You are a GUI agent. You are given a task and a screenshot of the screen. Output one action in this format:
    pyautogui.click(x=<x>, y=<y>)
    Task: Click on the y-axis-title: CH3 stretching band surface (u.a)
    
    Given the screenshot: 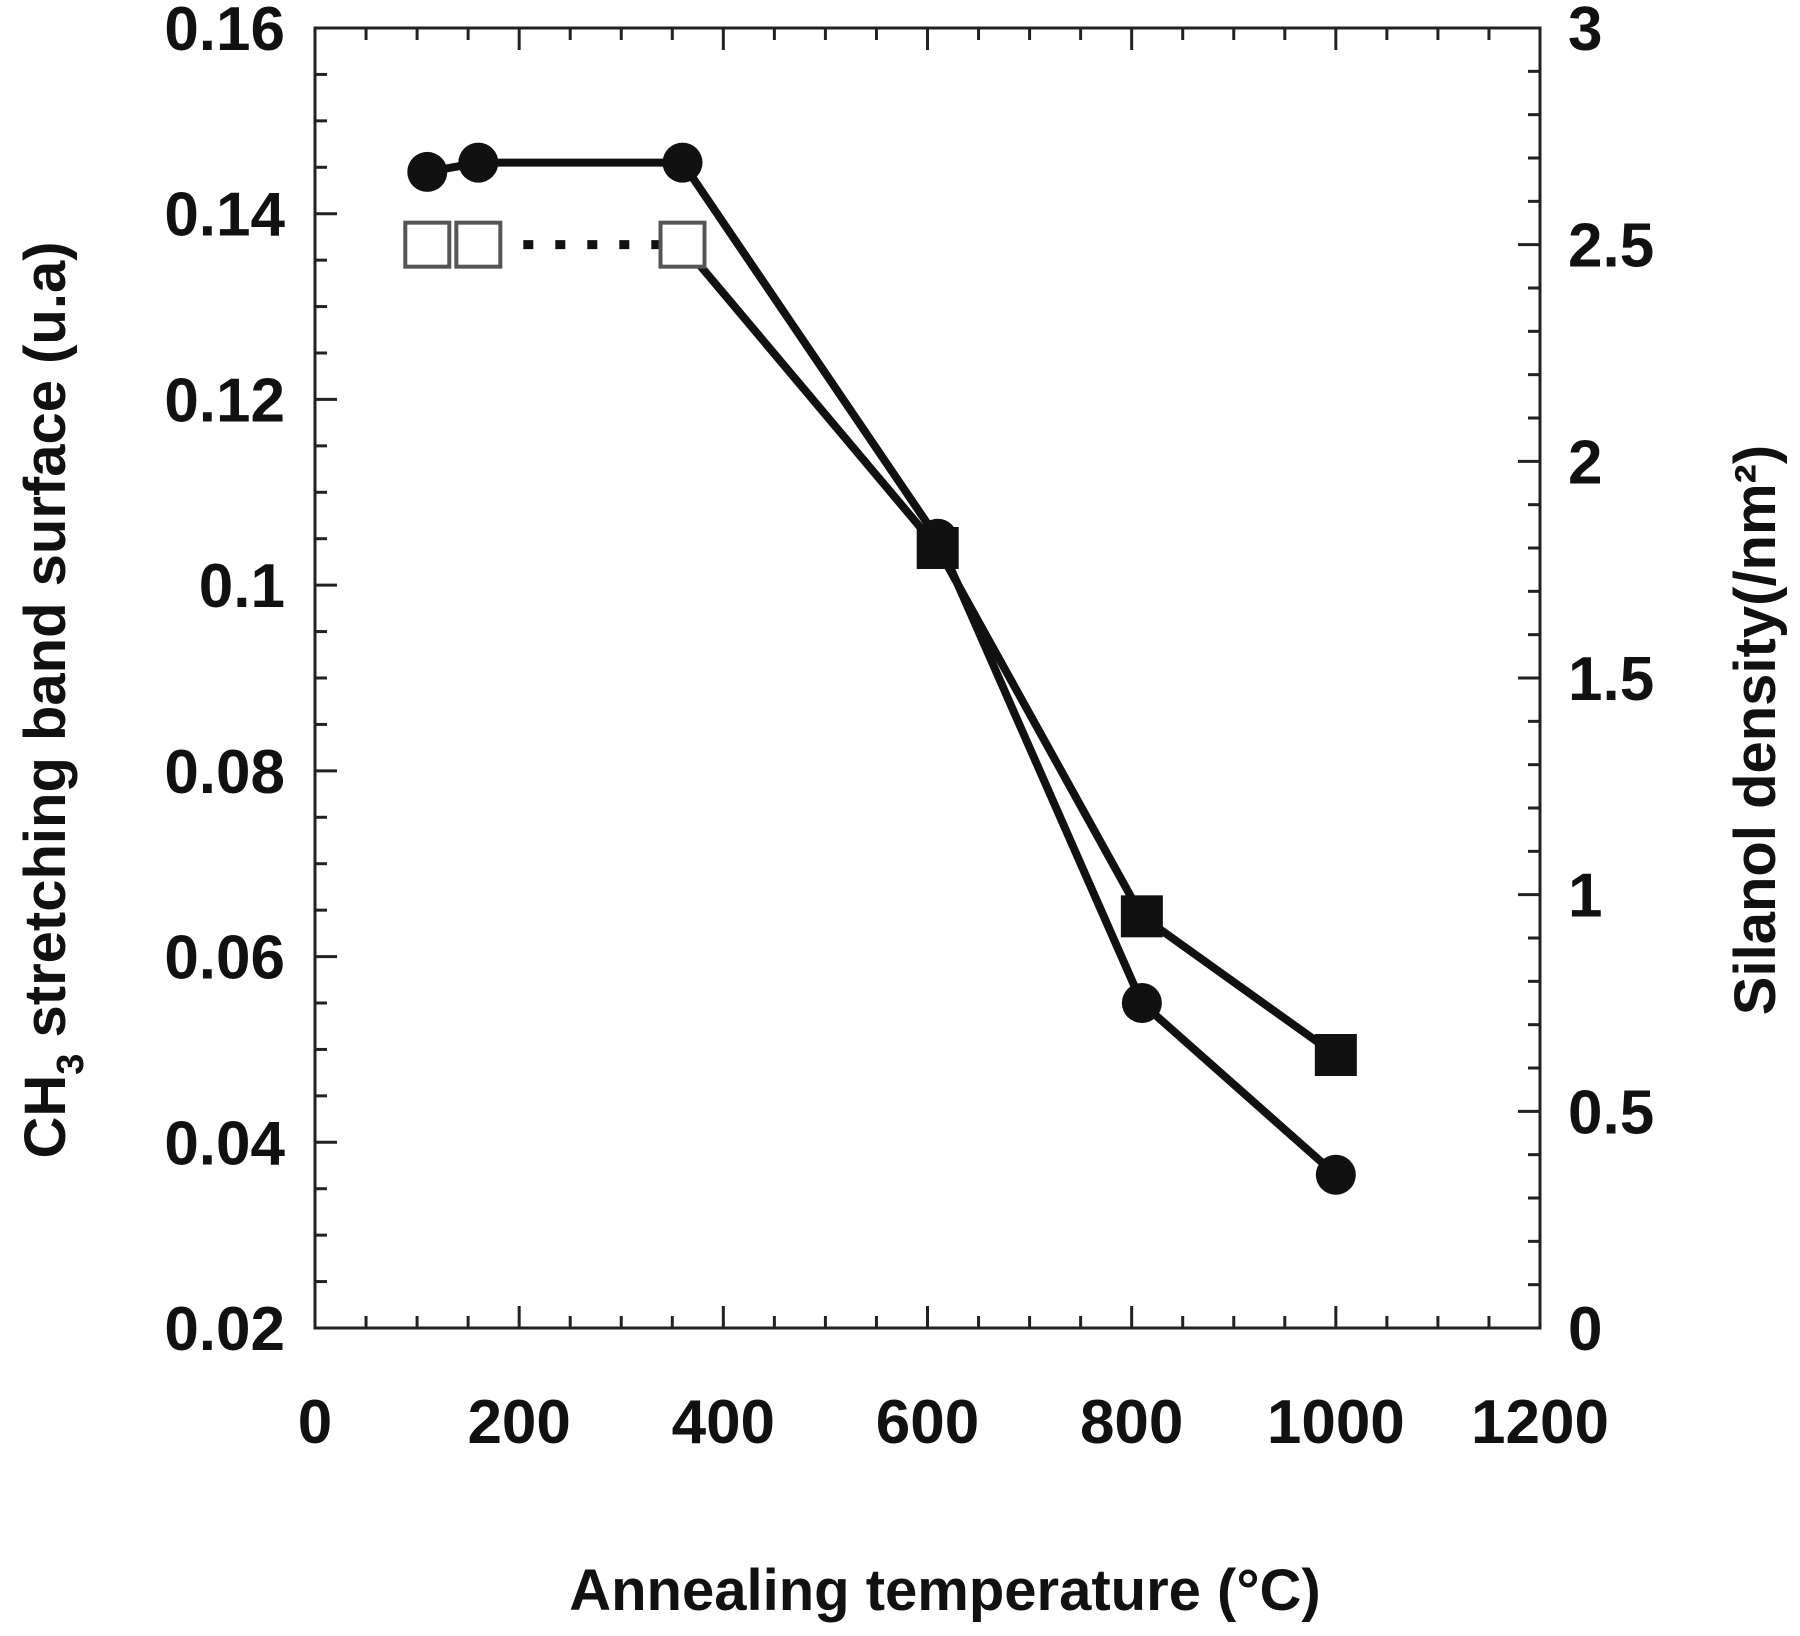 What is the action you would take?
    pyautogui.click(x=52, y=699)
    